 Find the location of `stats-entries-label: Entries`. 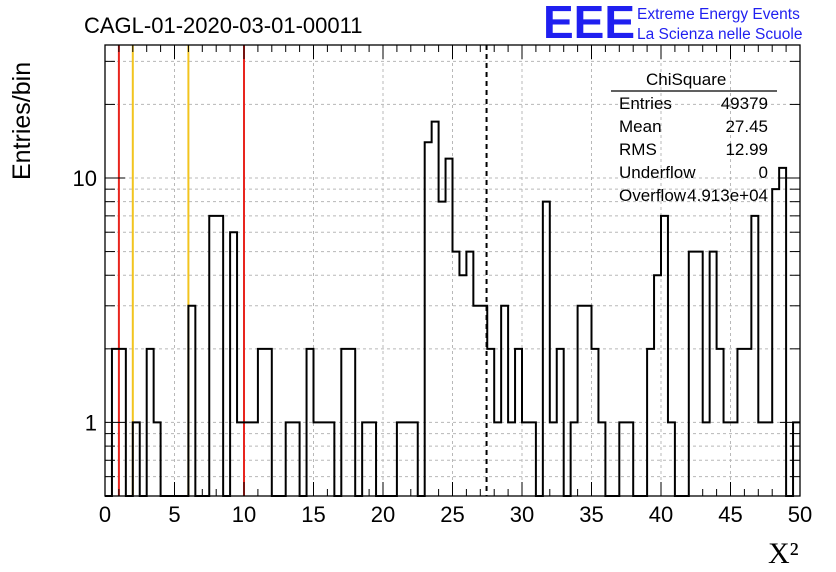

stats-entries-label: Entries is located at coordinates (645, 103).